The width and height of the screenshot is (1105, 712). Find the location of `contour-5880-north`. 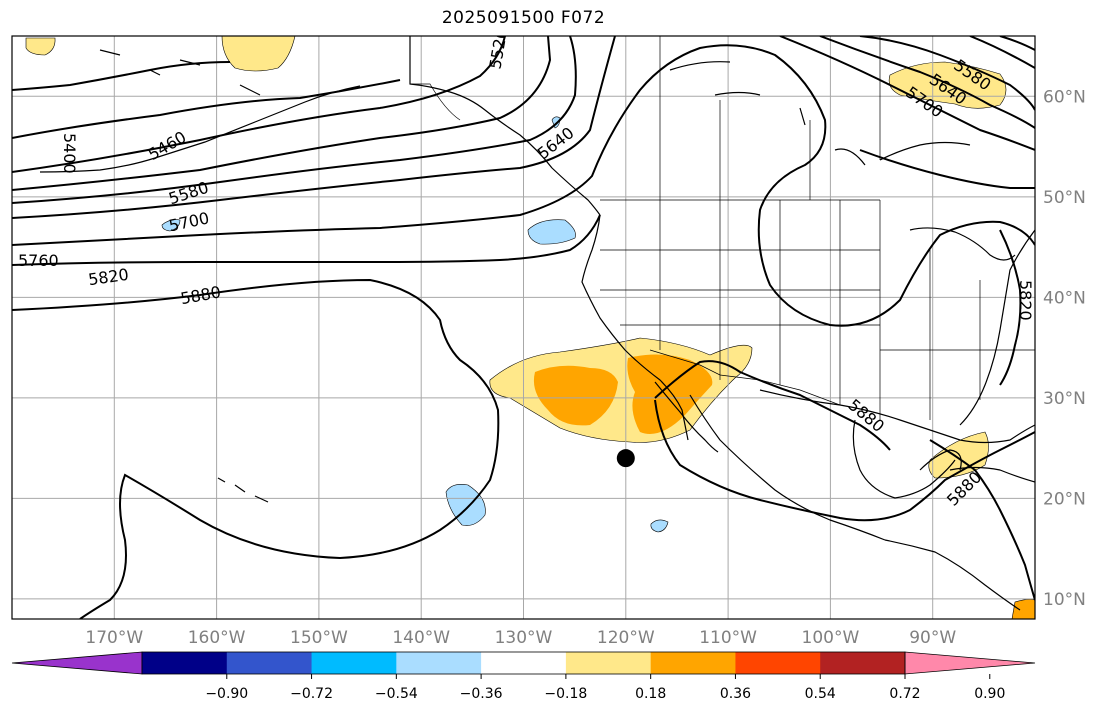

contour-5880-north is located at coordinates (772, 405).